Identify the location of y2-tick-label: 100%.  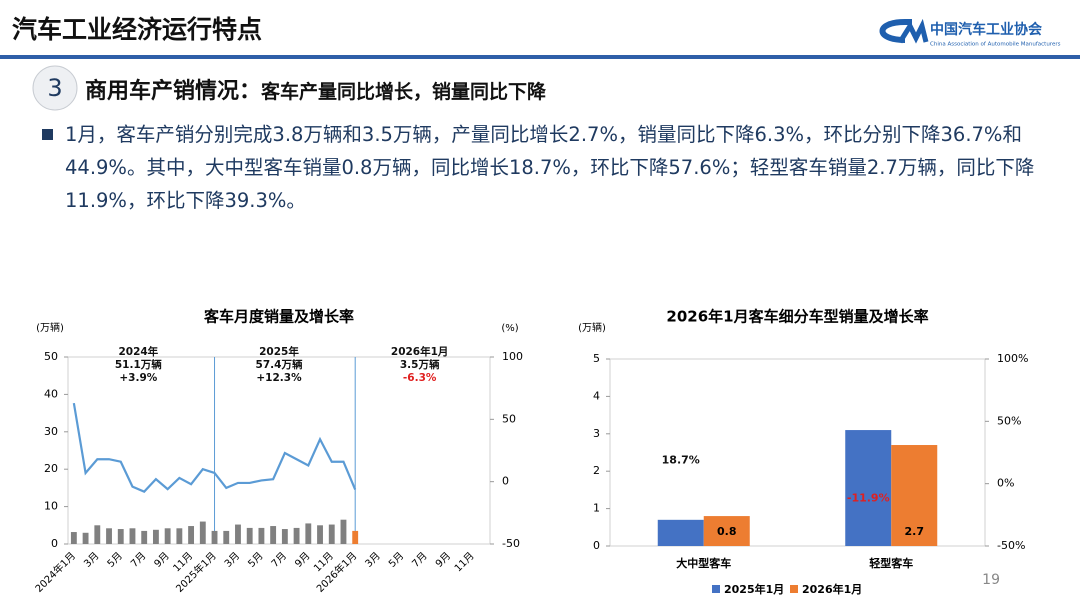
(1012, 358).